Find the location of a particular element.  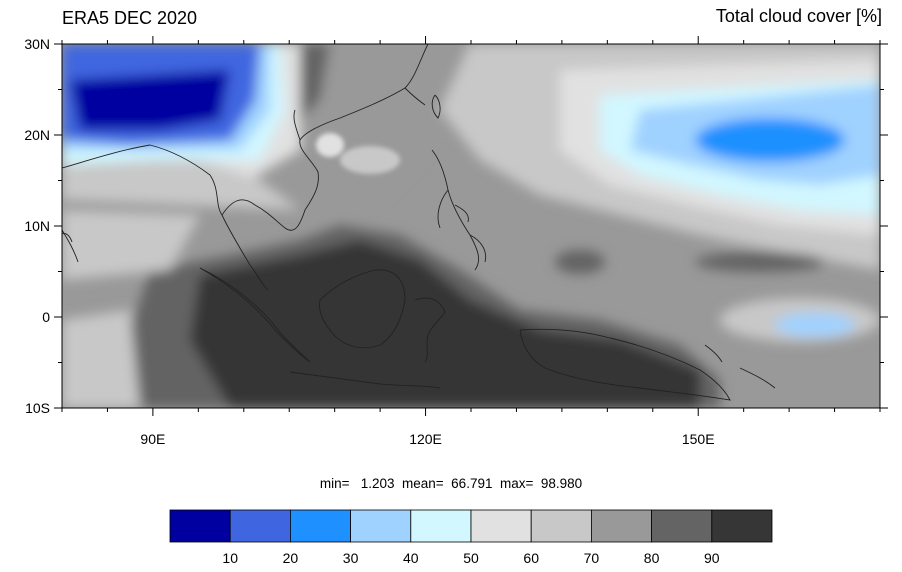

map-title-right: Total cloud cover [%] is located at coordinates (798, 16).